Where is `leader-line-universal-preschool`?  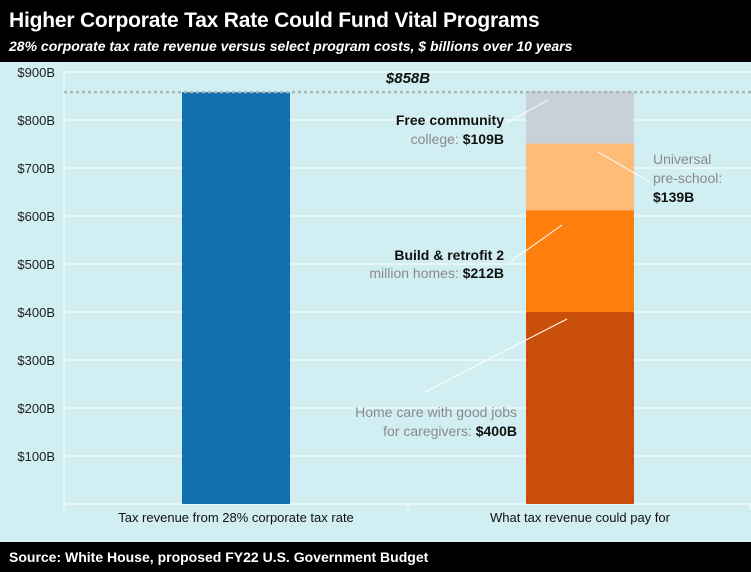 leader-line-universal-preschool is located at coordinates (624, 167).